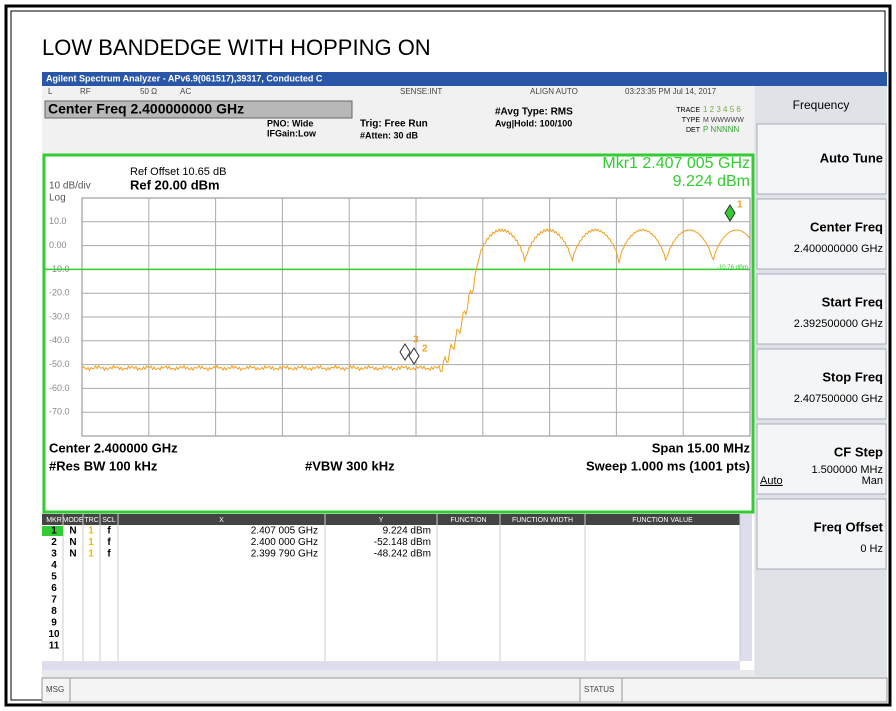  What do you see at coordinates (838, 399) in the screenshot?
I see `softkey-value: 2.407500000 GHz` at bounding box center [838, 399].